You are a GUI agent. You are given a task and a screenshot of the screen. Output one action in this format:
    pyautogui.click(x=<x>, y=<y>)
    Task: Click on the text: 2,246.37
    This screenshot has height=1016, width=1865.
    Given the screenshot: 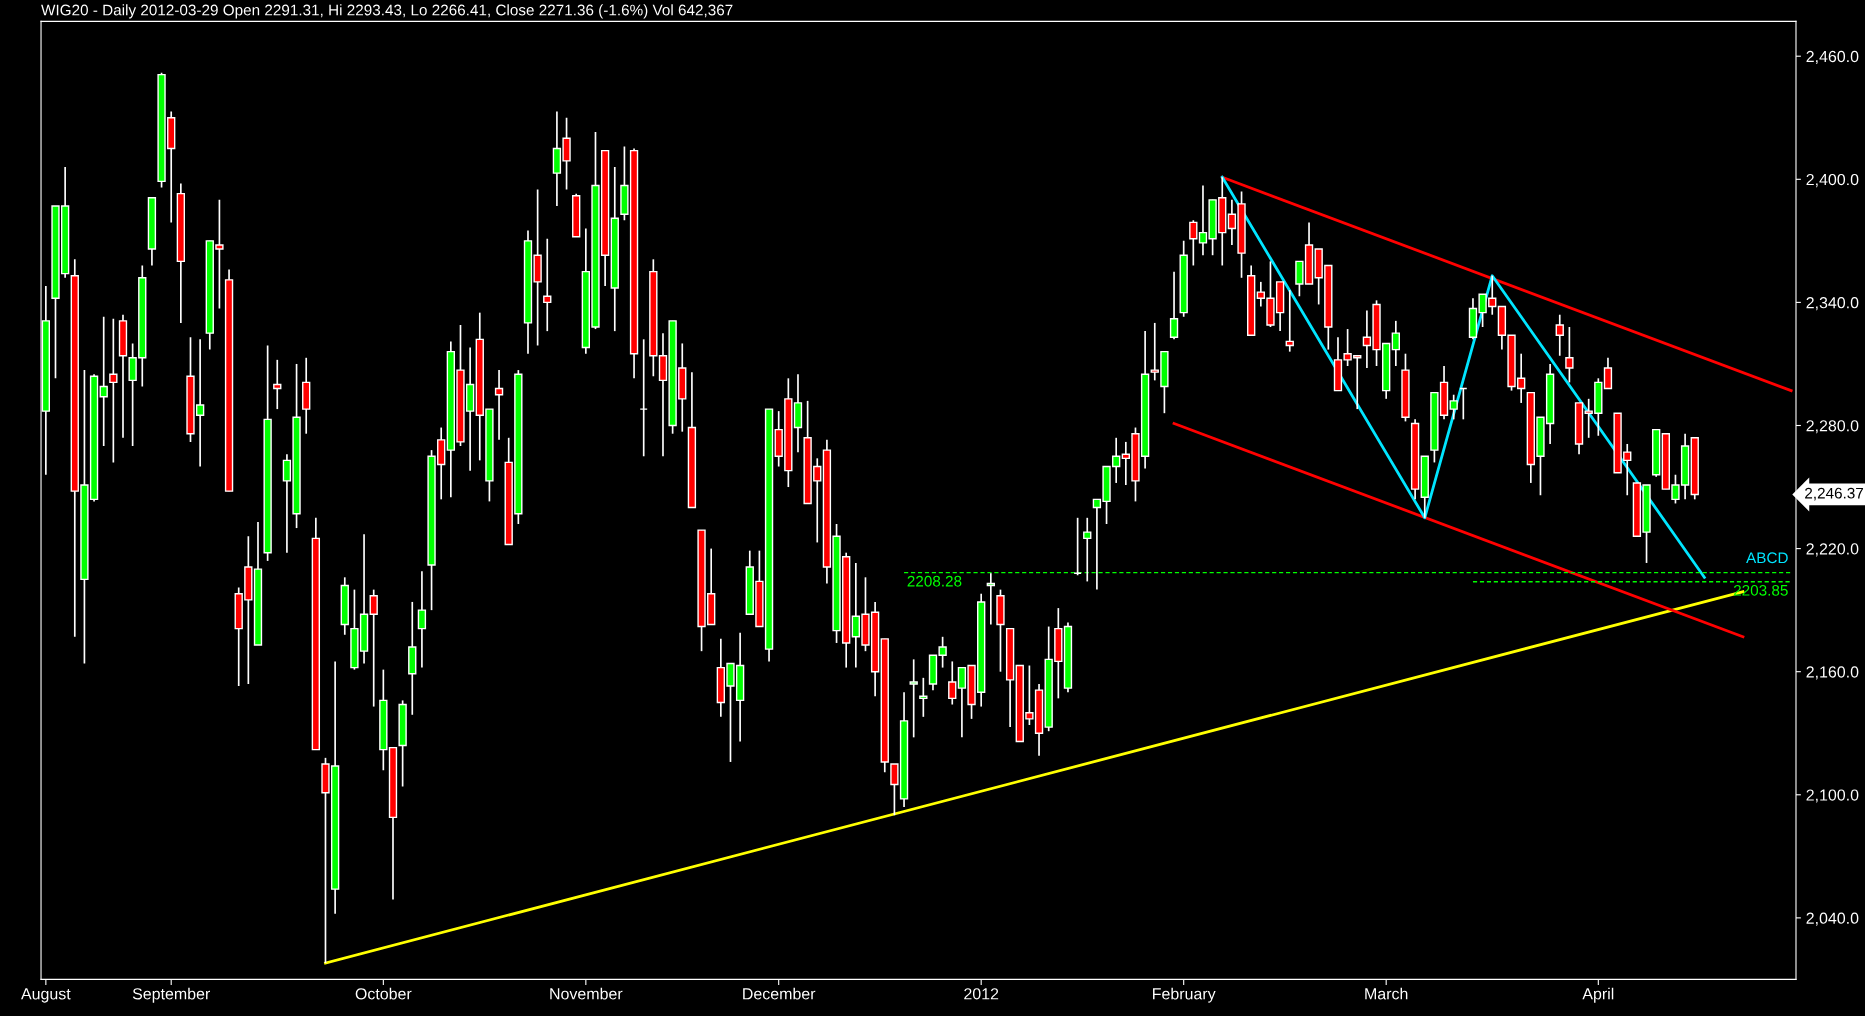 What is the action you would take?
    pyautogui.click(x=1834, y=494)
    